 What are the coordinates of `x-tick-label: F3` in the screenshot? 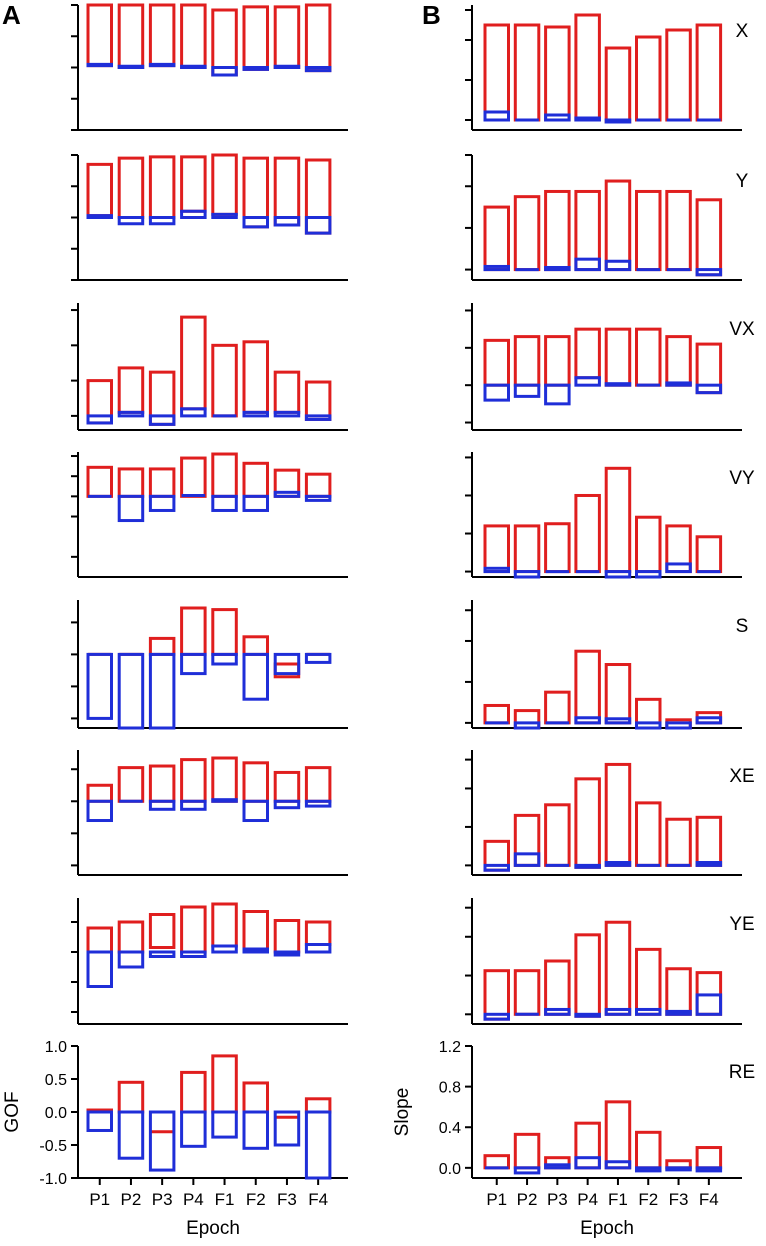 It's located at (287, 1199).